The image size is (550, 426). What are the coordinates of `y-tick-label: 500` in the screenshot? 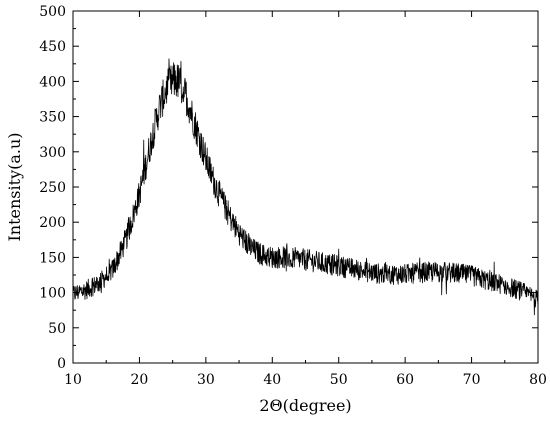 It's located at (52, 12).